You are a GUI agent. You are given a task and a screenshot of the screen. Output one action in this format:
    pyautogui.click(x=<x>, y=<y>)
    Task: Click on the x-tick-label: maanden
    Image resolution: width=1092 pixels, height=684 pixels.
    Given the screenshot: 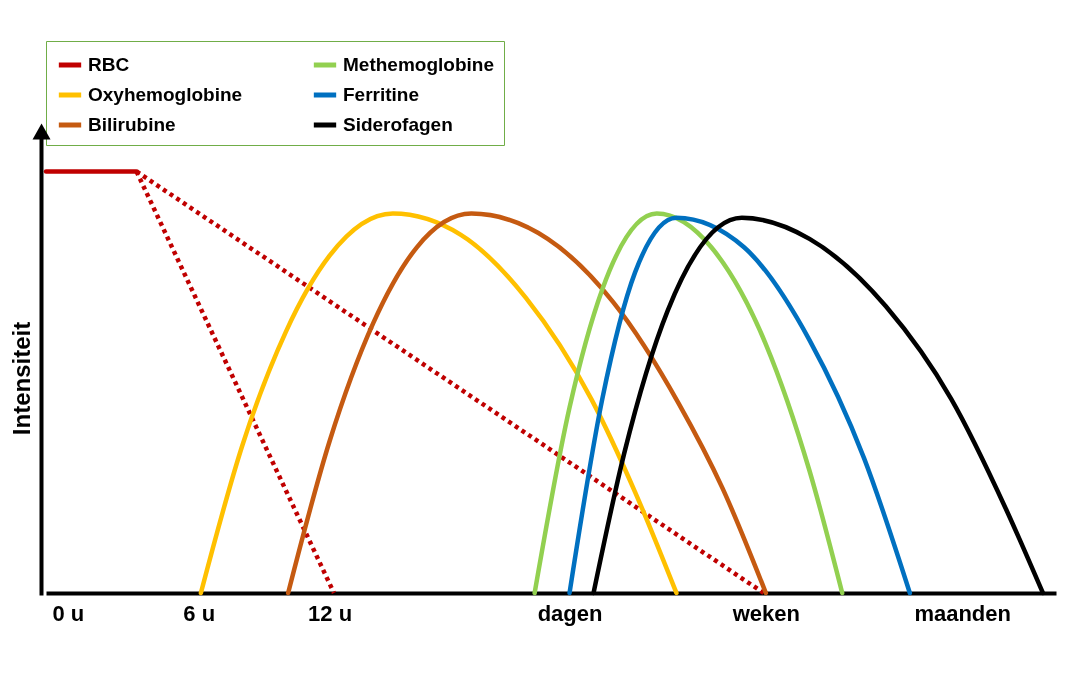 What is the action you would take?
    pyautogui.click(x=962, y=613)
    